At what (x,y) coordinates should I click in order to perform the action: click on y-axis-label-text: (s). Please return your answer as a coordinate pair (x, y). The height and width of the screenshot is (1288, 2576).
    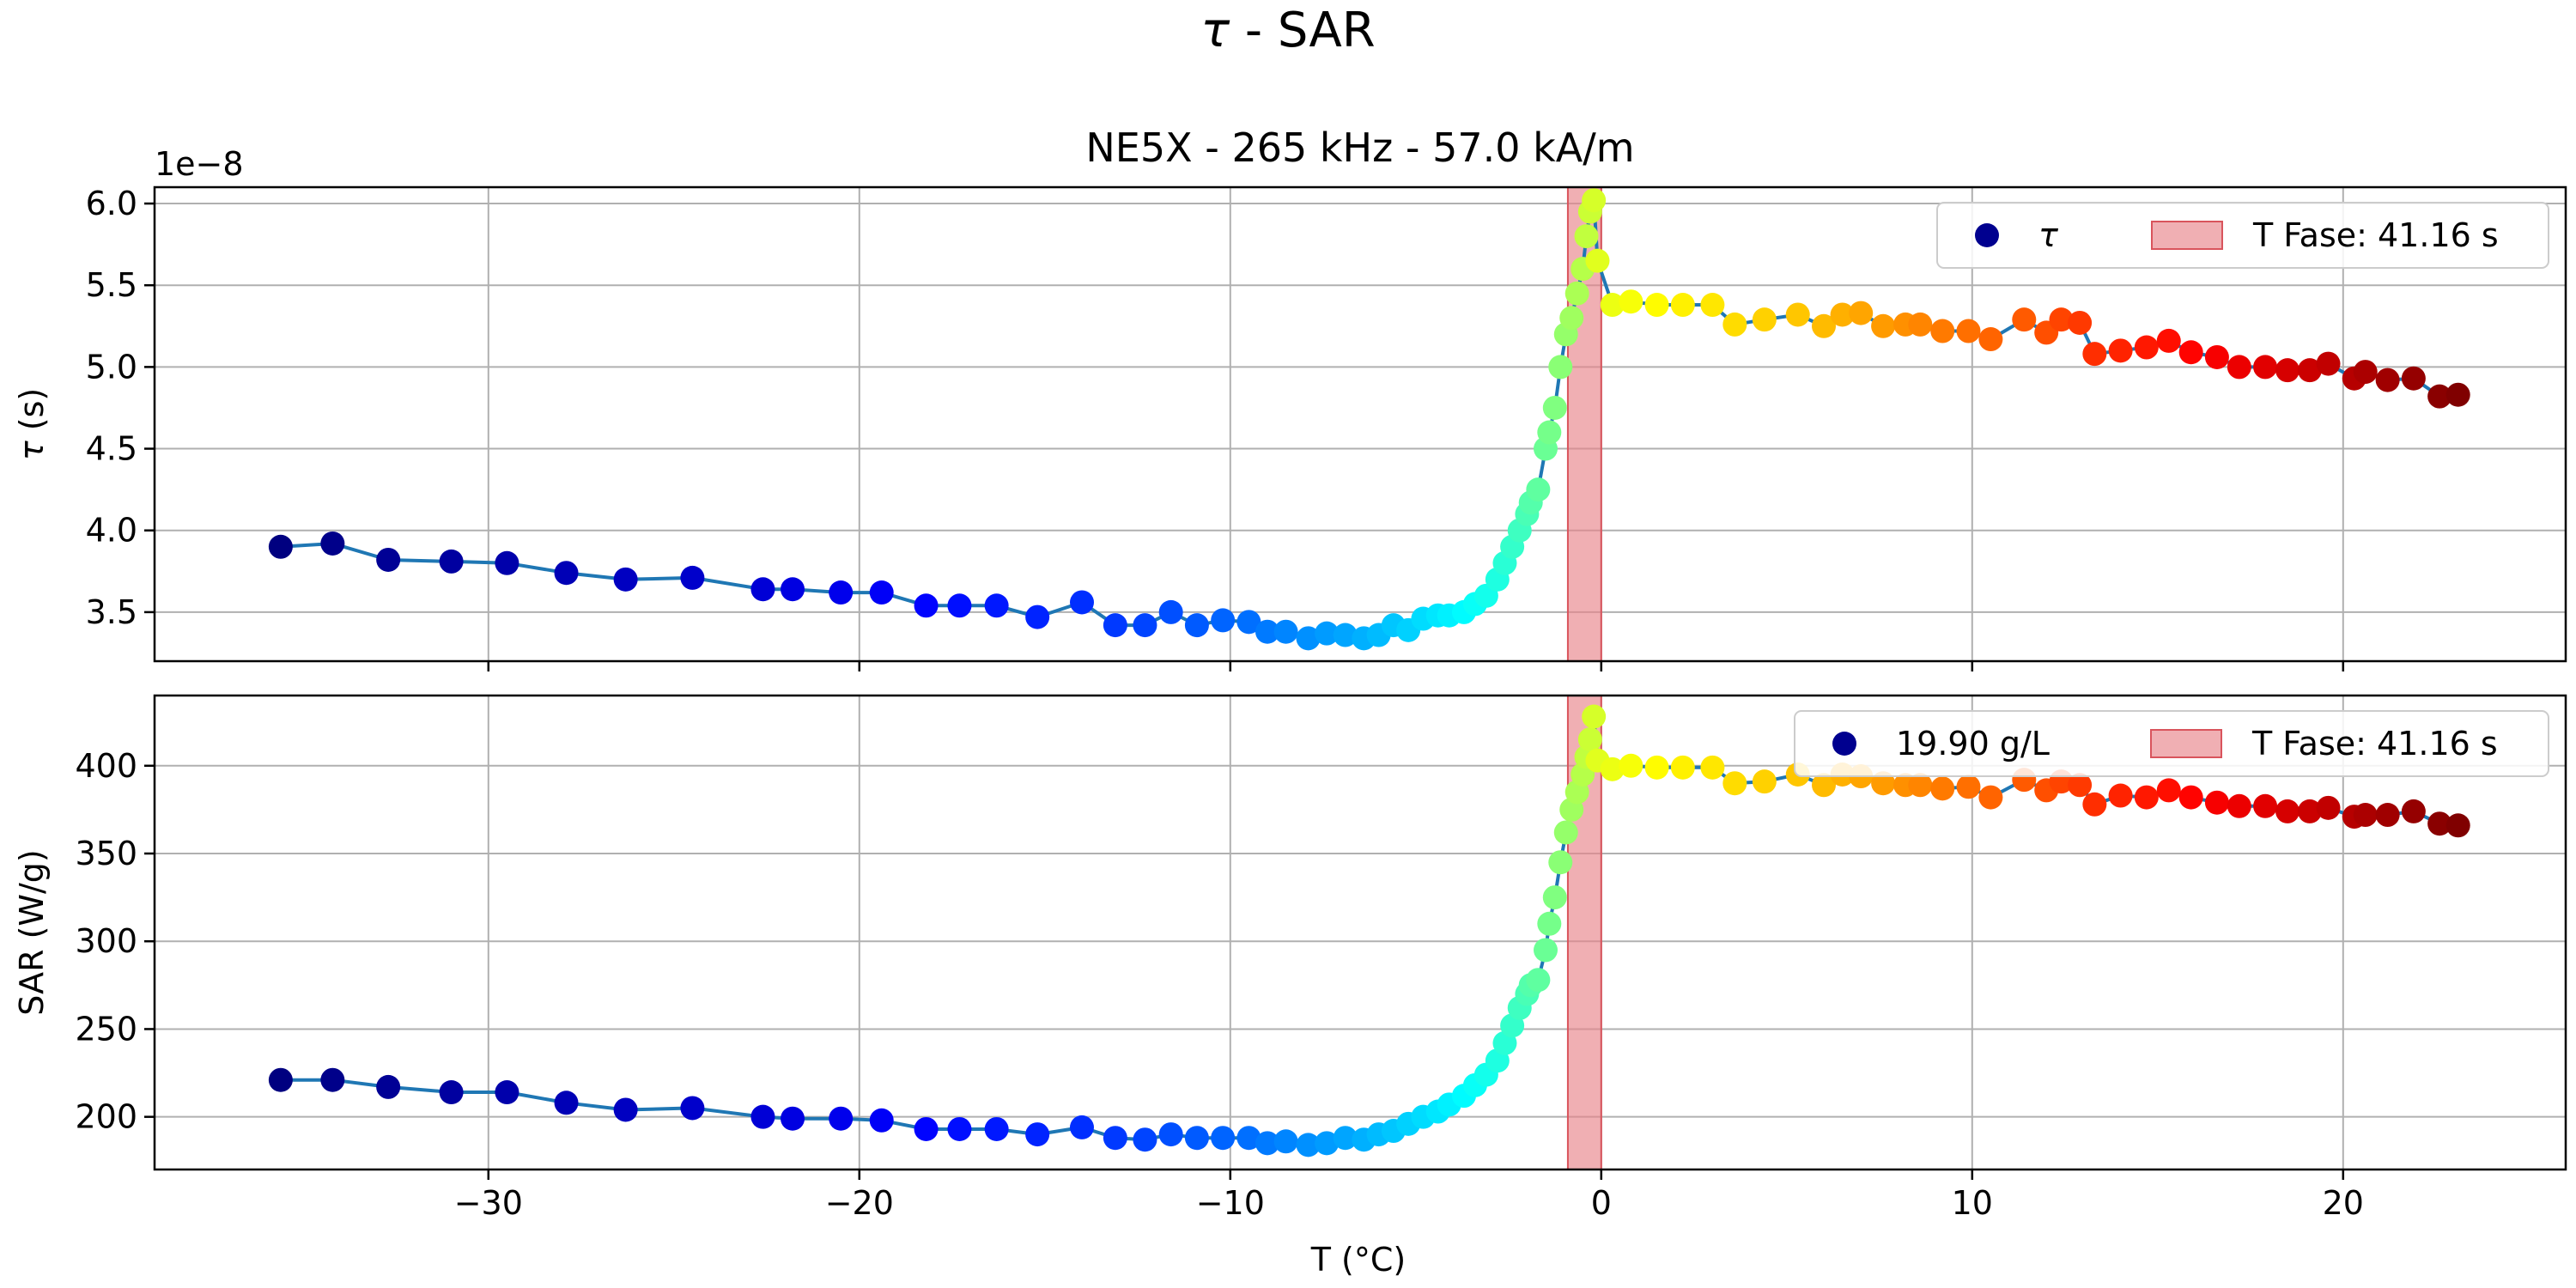
    Looking at the image, I should click on (32, 414).